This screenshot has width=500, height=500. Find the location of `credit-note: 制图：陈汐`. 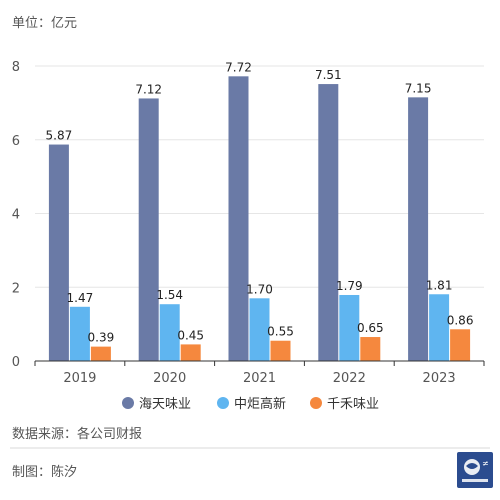

credit-note: 制图：陈汐 is located at coordinates (44, 472).